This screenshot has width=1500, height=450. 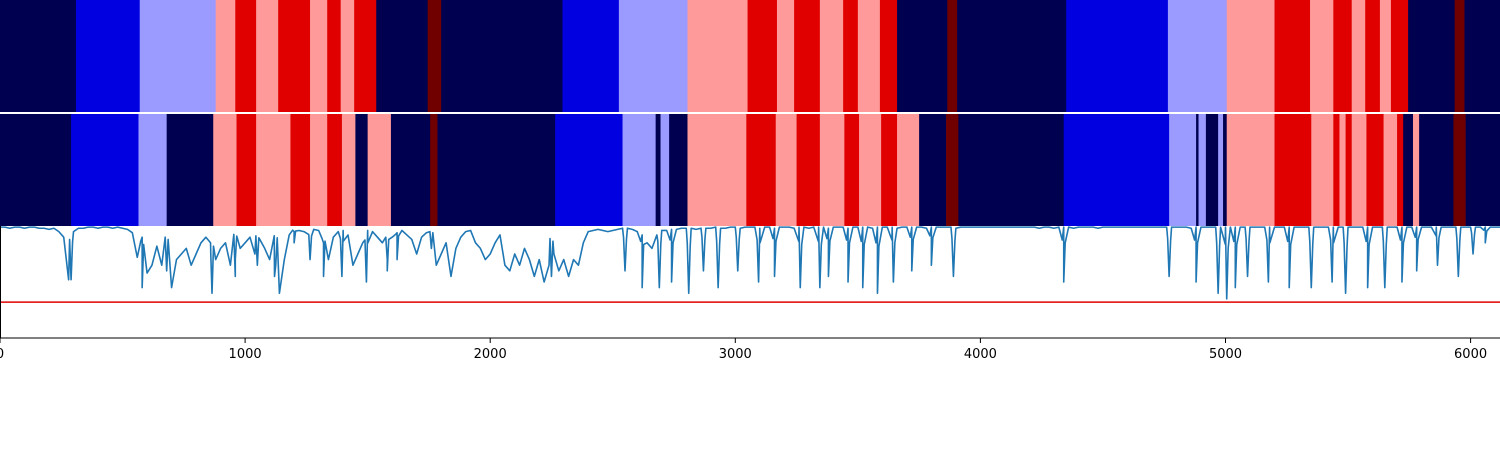 What do you see at coordinates (245, 354) in the screenshot?
I see `x-tick-label-1000: 1000` at bounding box center [245, 354].